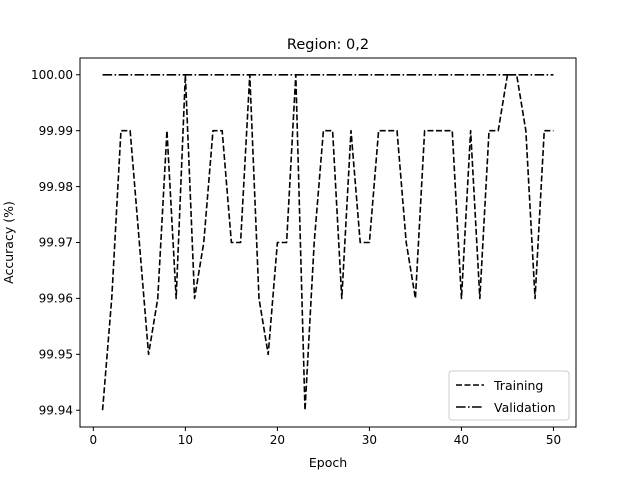 This screenshot has width=640, height=480. I want to click on chart-title: Region: 0,2, so click(328, 45).